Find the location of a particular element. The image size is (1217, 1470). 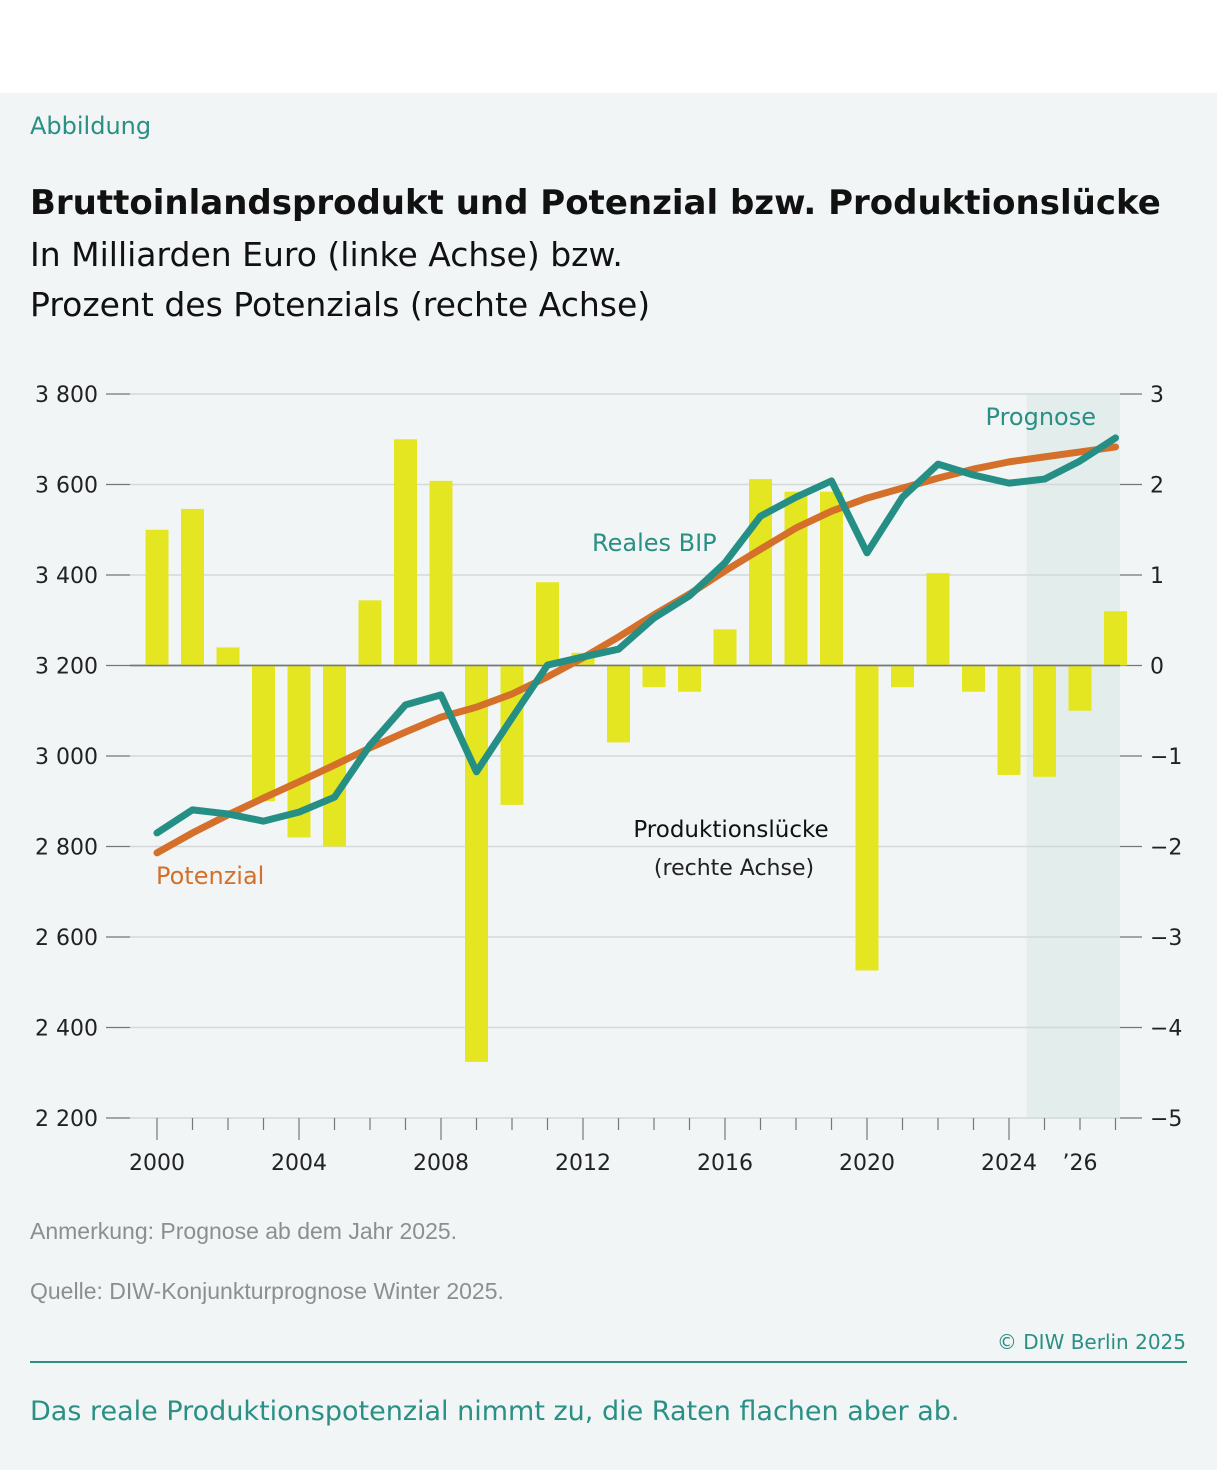

bar-2001 is located at coordinates (192, 587).